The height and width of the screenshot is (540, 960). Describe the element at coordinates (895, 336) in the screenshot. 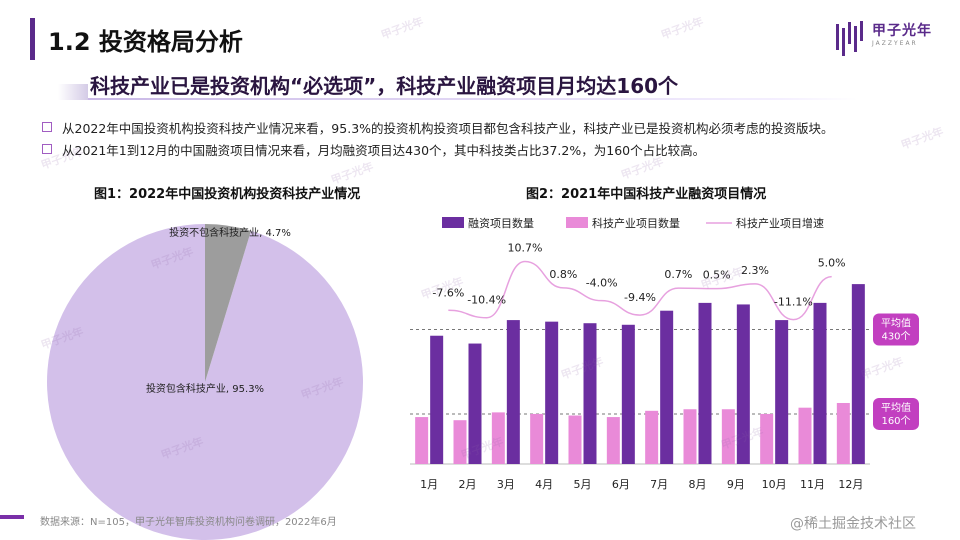

I see `average-badge-label: 430个` at that location.